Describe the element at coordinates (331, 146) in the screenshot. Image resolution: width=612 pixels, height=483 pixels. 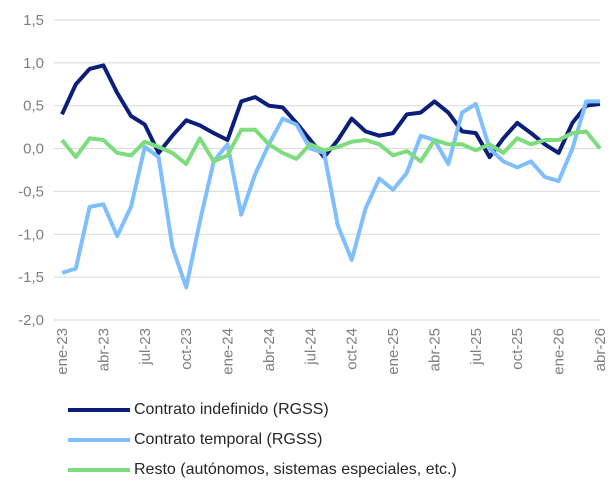
I see `series-line` at that location.